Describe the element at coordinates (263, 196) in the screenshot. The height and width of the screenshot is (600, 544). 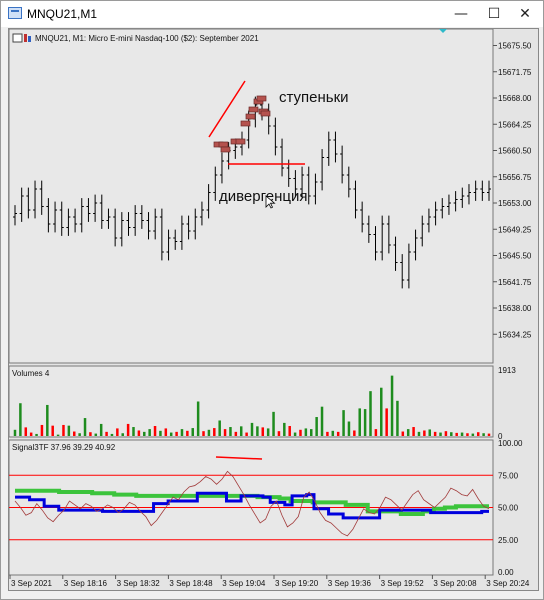
I see `divergence-annotation: дивергенция` at that location.